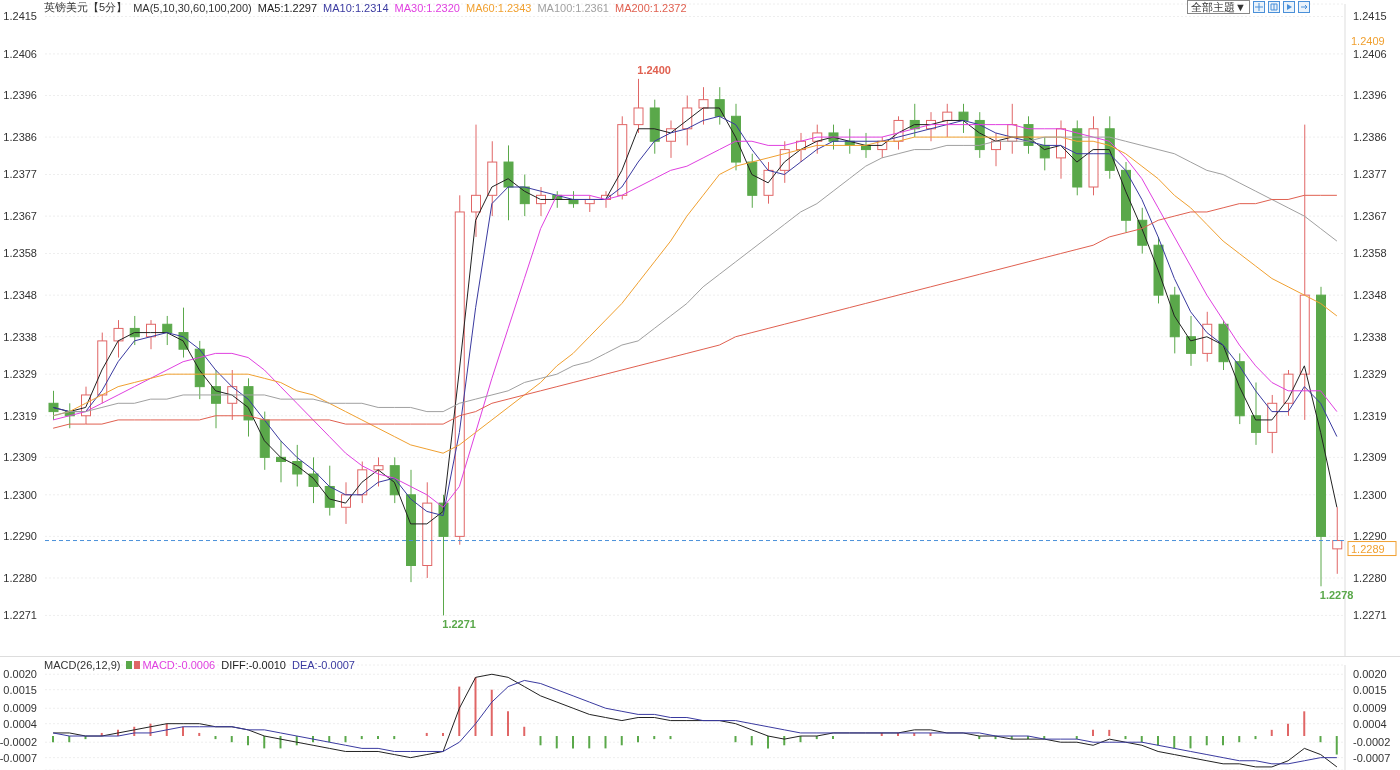 The width and height of the screenshot is (1400, 770). I want to click on y2-tick-label: 1.2358, so click(1370, 253).